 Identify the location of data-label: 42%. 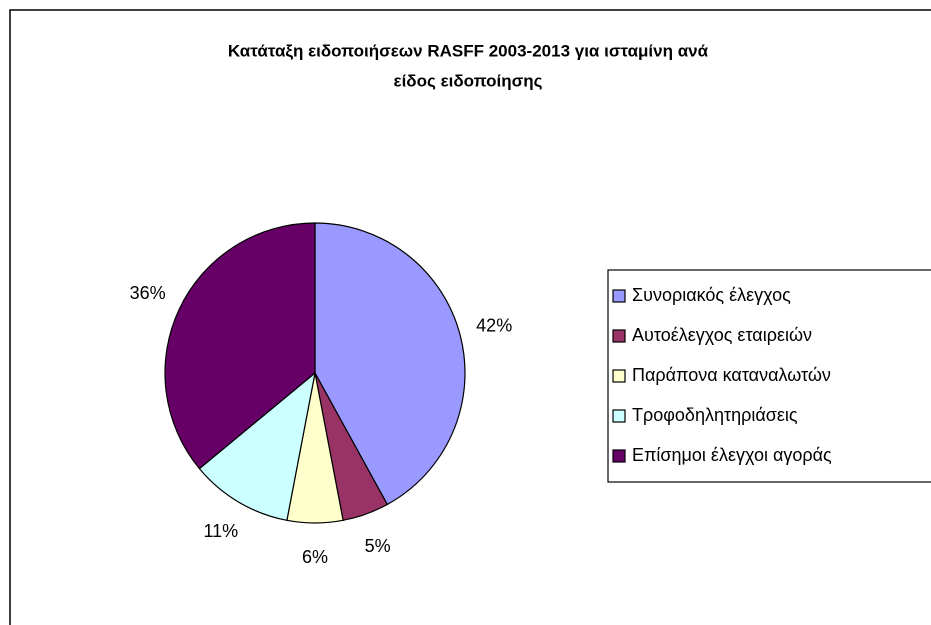
(494, 326).